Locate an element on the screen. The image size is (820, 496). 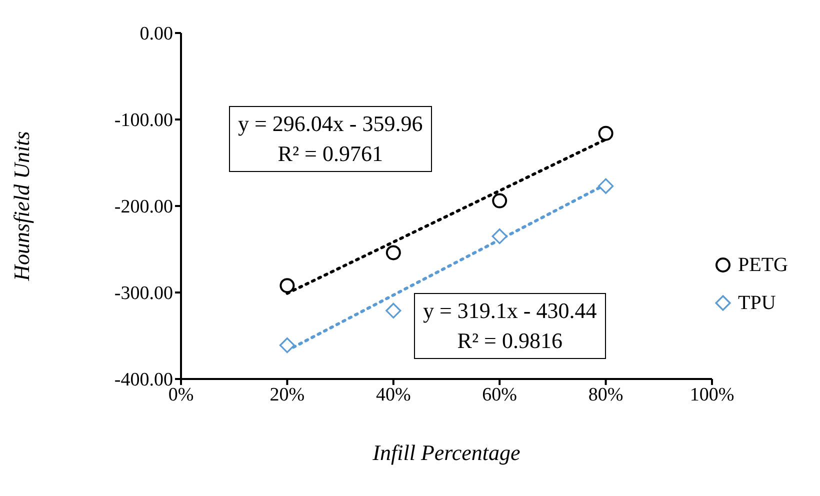
legend-label: TPU is located at coordinates (757, 303).